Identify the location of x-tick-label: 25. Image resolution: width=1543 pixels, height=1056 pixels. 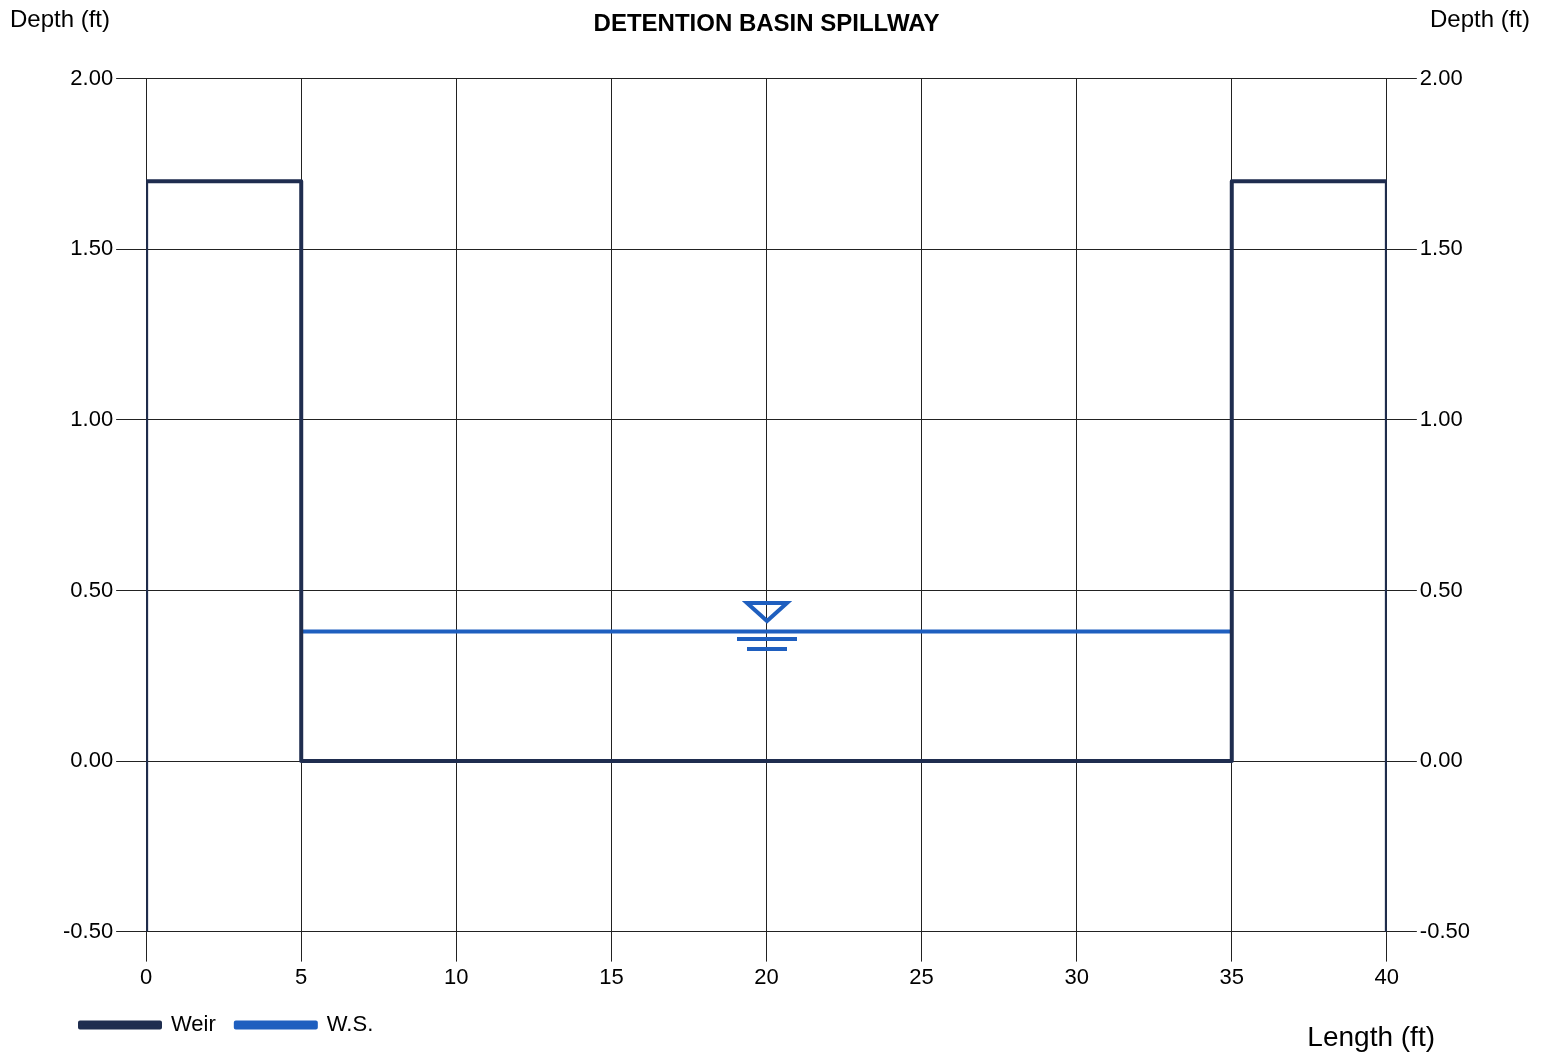
(921, 976).